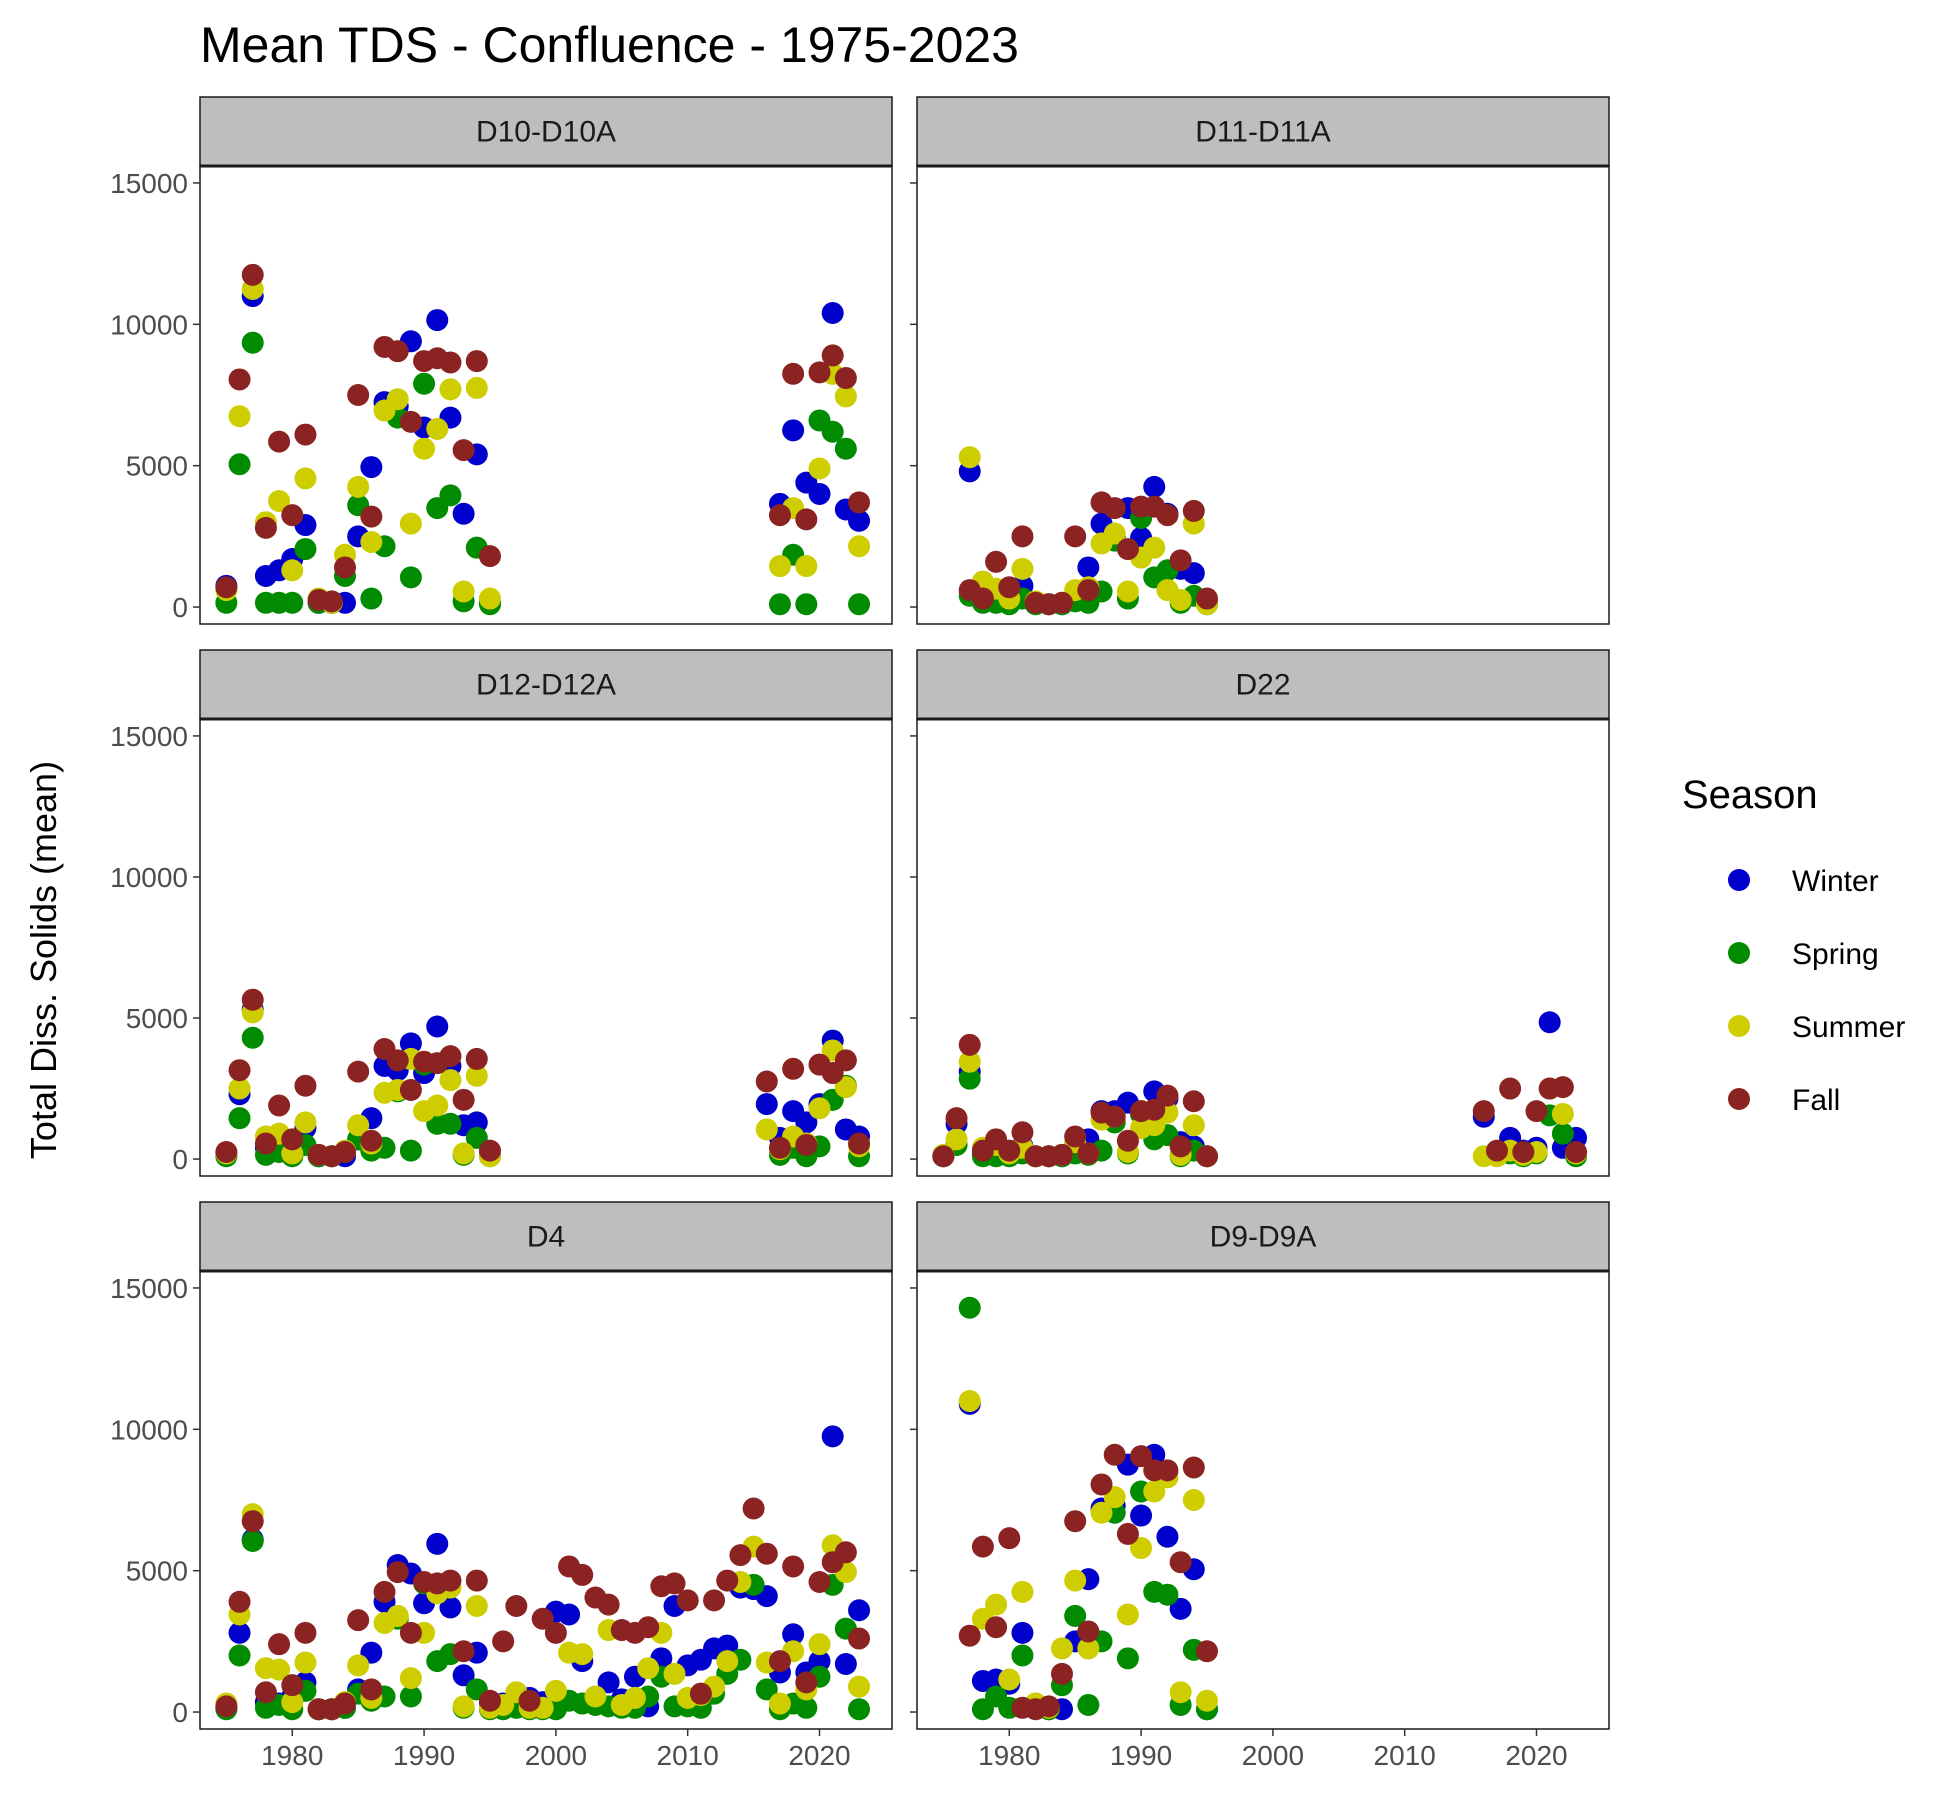 Image resolution: width=1950 pixels, height=1800 pixels. I want to click on series-fall, so click(1260, 1100).